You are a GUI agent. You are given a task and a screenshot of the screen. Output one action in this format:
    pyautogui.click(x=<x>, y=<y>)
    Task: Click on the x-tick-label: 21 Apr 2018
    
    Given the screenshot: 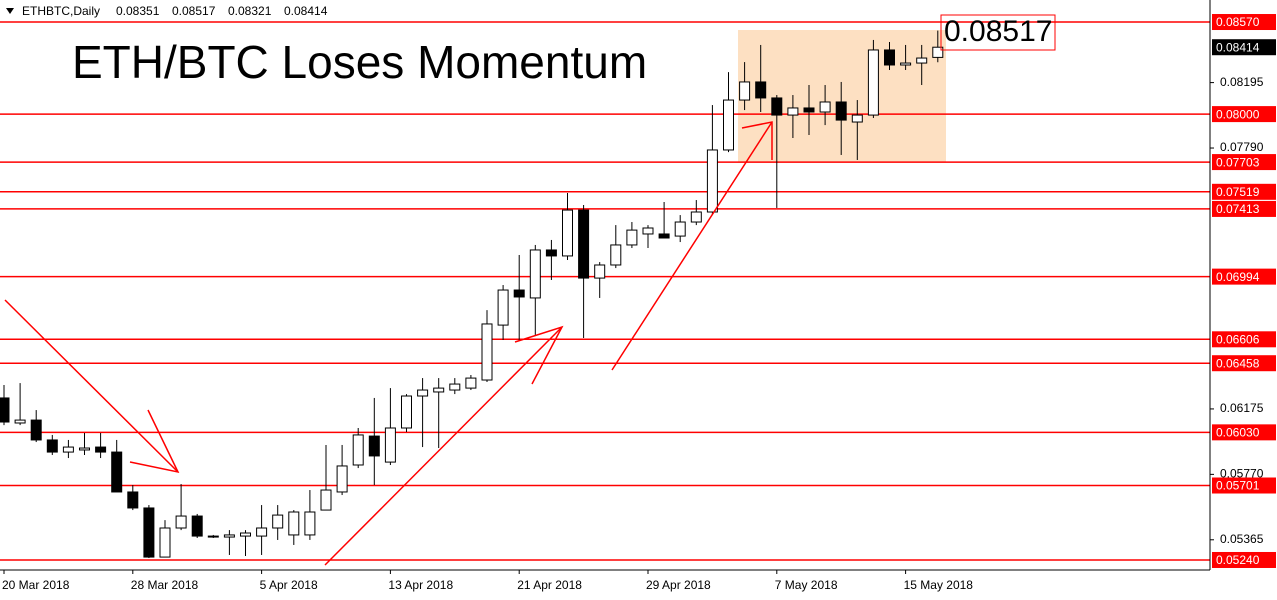 What is the action you would take?
    pyautogui.click(x=549, y=585)
    